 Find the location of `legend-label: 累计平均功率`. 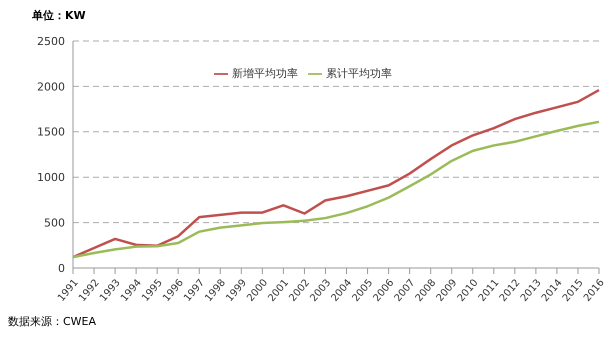

legend-label: 累计平均功率 is located at coordinates (359, 73).